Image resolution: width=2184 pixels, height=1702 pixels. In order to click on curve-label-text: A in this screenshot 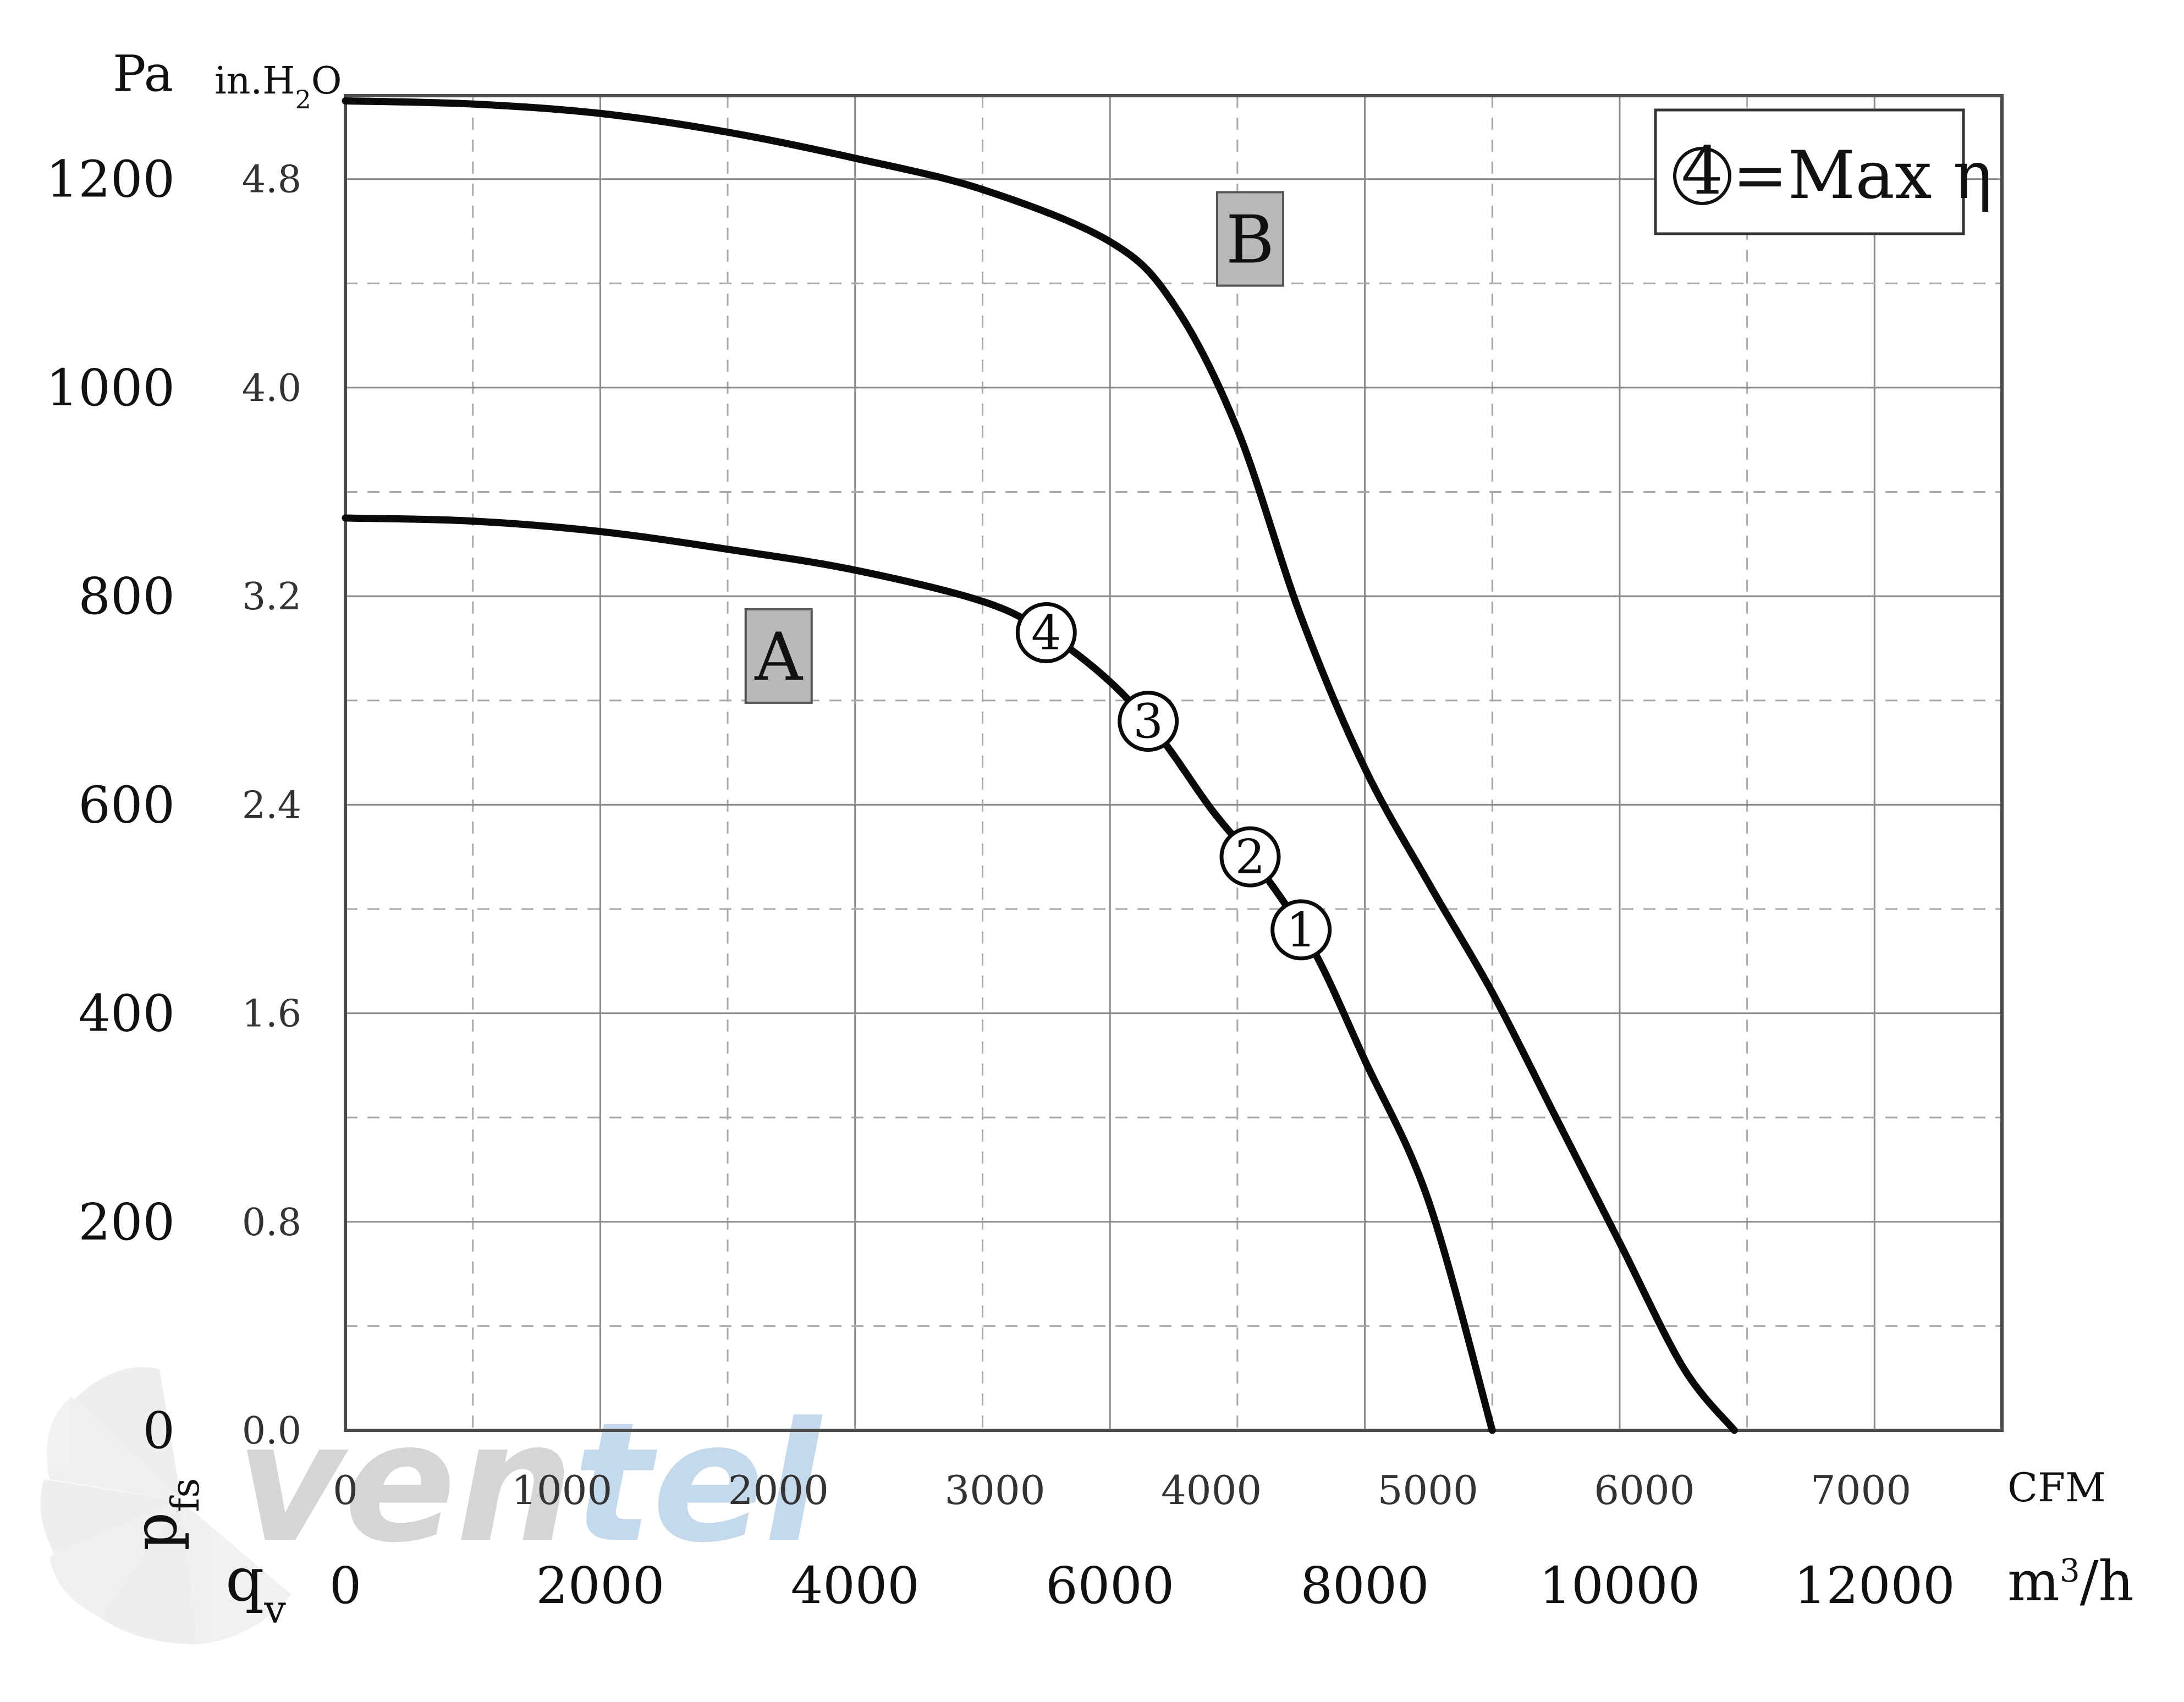, I will do `click(778, 657)`.